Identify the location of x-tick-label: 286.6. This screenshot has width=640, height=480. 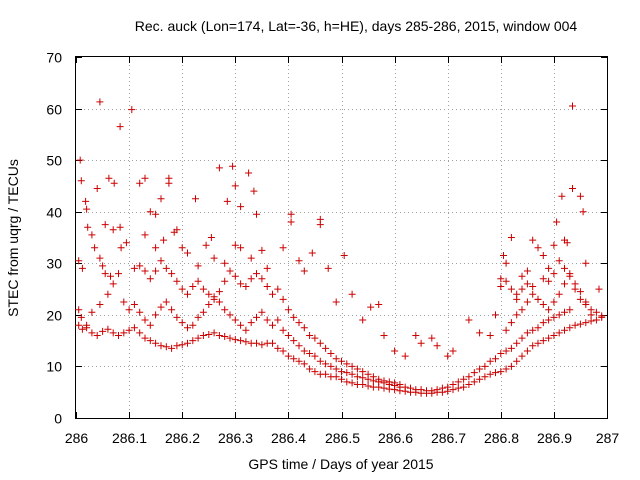
(395, 438).